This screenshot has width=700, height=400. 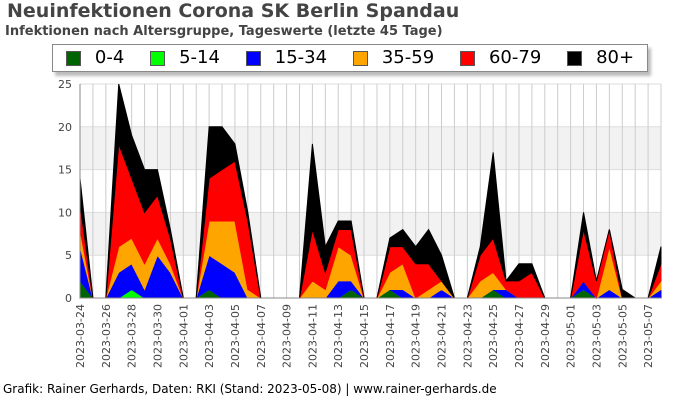 What do you see at coordinates (68, 298) in the screenshot?
I see `y-tick-label: 0` at bounding box center [68, 298].